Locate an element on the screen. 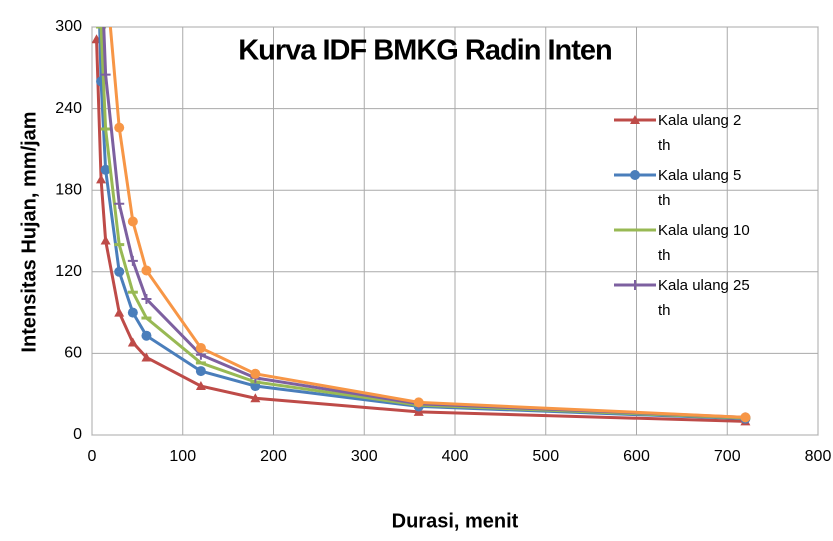 The width and height of the screenshot is (833, 541). x-tick-label: 600 is located at coordinates (636, 456).